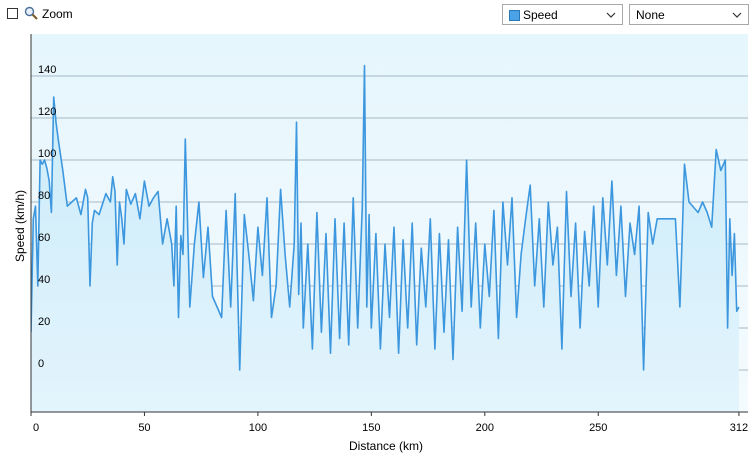 This screenshot has height=457, width=756. I want to click on x-tick-labels: 0 50 100 150 200 250 312, so click(389, 423).